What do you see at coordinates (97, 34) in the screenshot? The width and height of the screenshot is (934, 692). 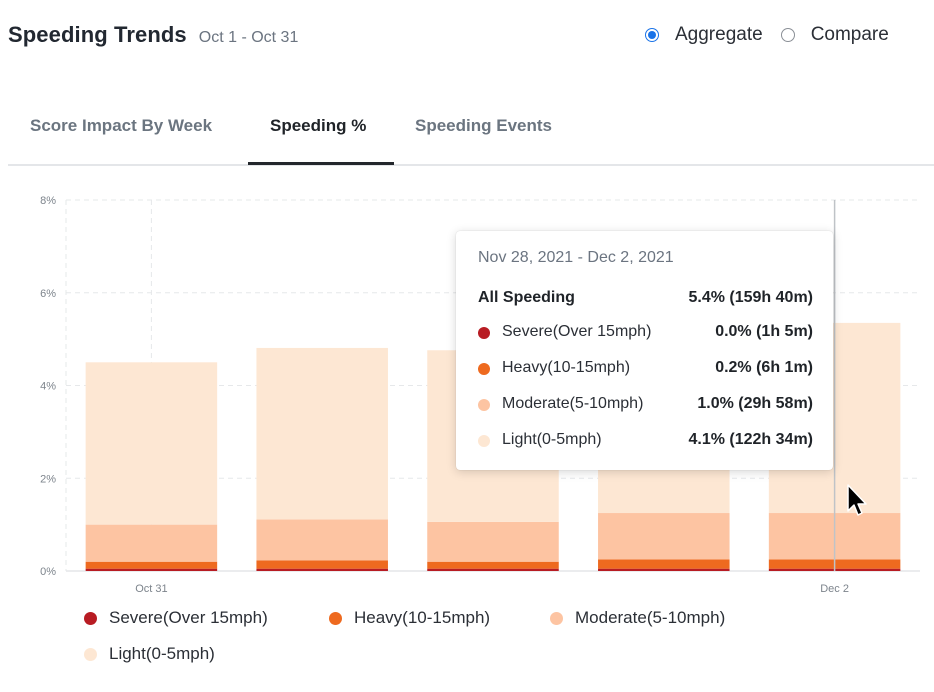 I see `page-title: Speeding Trends` at bounding box center [97, 34].